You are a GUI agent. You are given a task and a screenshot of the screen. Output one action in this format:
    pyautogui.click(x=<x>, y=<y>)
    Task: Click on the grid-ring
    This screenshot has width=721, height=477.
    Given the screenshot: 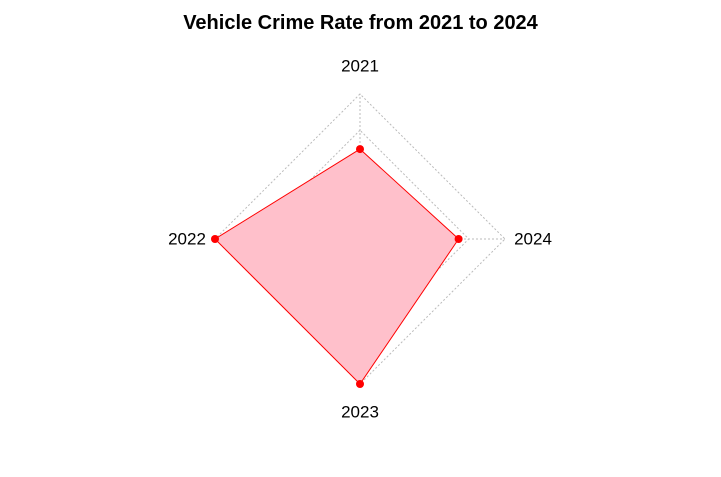 What is the action you would take?
    pyautogui.click(x=360, y=239)
    